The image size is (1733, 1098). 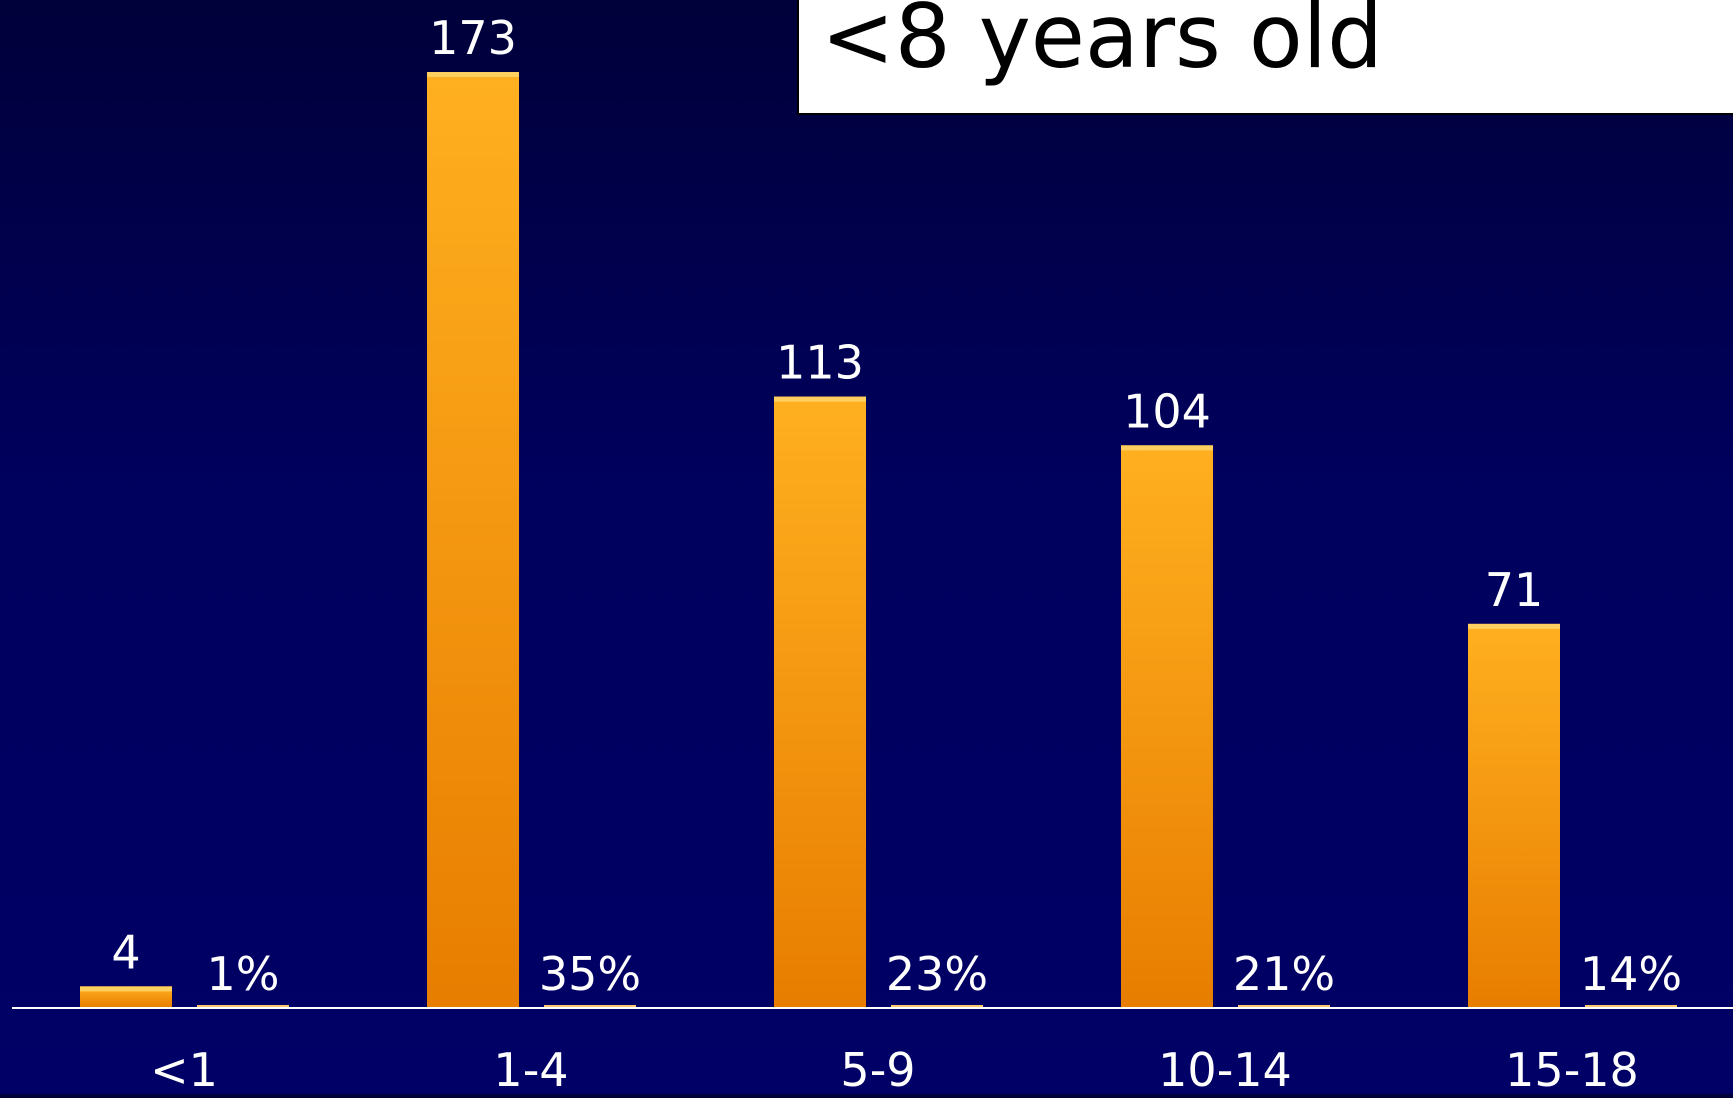 What do you see at coordinates (1631, 974) in the screenshot?
I see `percent-label-5: 14%` at bounding box center [1631, 974].